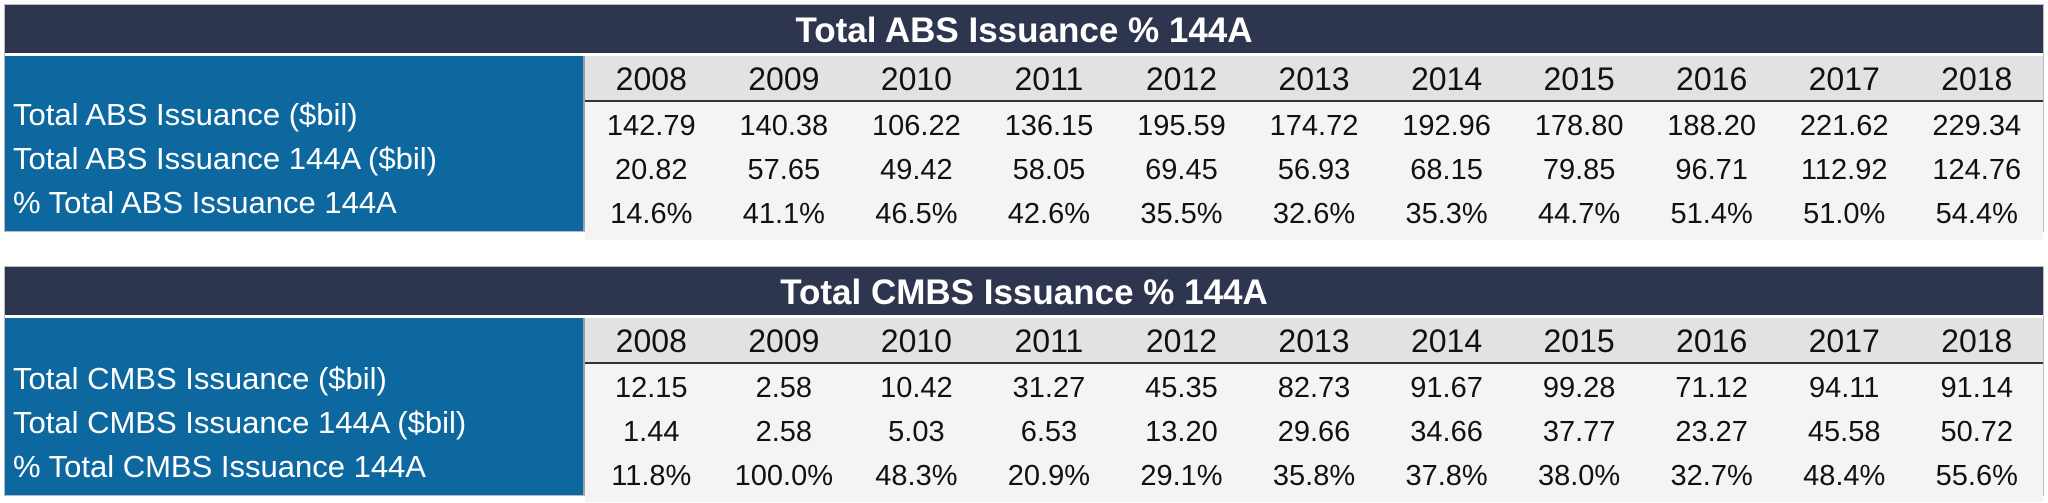 The height and width of the screenshot is (503, 2048). I want to click on row-label-total-abs-issuance: Total ABS Issuance ($bil), so click(185, 114).